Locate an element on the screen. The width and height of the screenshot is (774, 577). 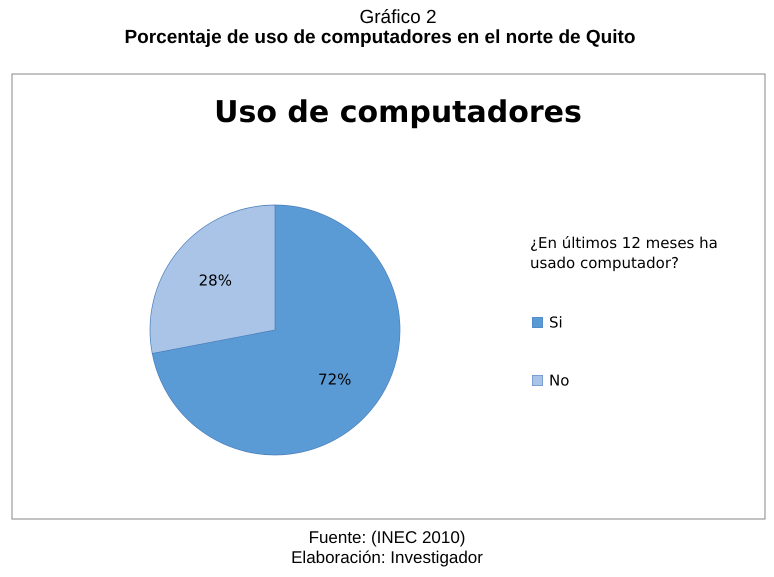
text: Porcentaje de uso de computadores en el norte de Quito is located at coordinates (380, 37).